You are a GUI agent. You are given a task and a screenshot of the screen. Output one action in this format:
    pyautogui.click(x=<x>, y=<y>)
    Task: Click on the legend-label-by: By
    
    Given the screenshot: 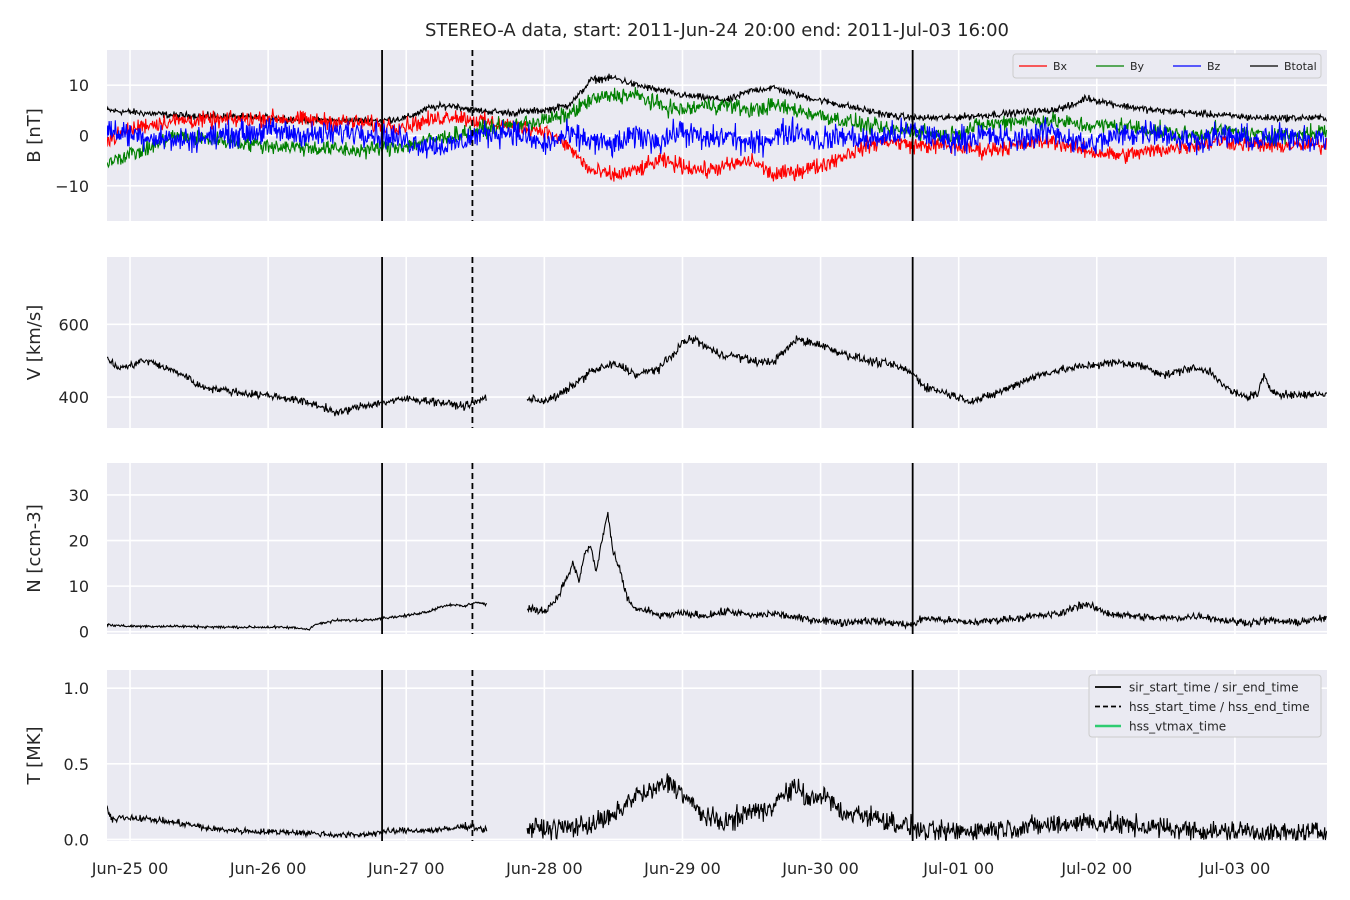 What is the action you would take?
    pyautogui.click(x=1137, y=66)
    